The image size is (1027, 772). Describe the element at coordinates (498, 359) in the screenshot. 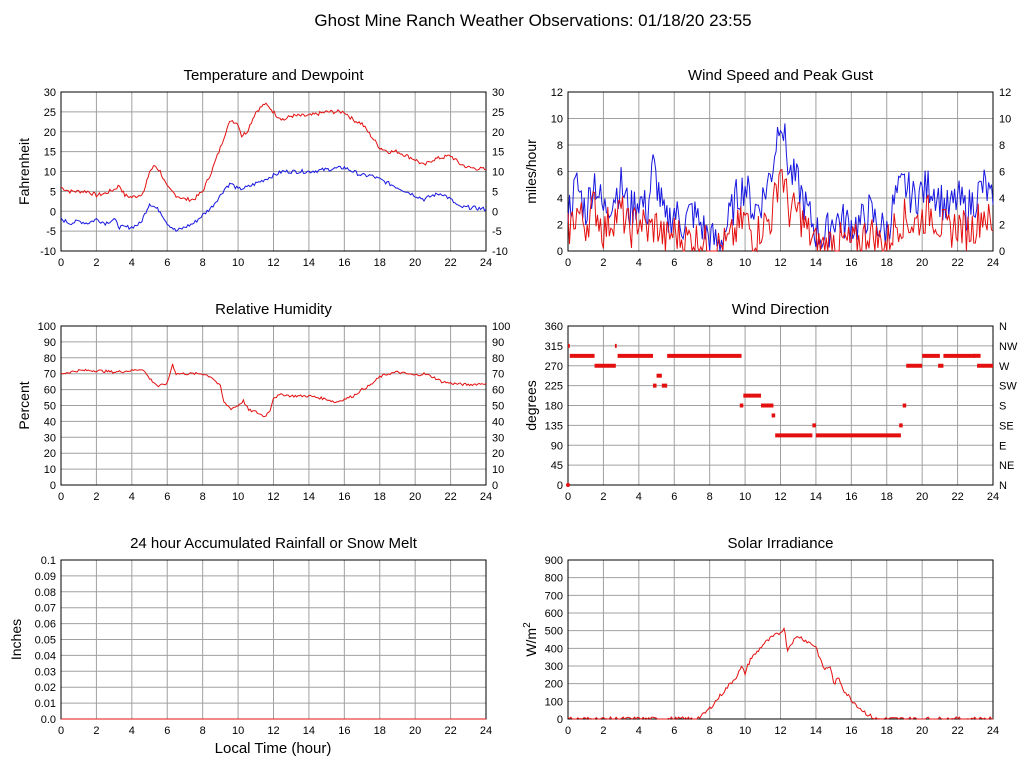

I see `y-tick-label-right: 80` at that location.